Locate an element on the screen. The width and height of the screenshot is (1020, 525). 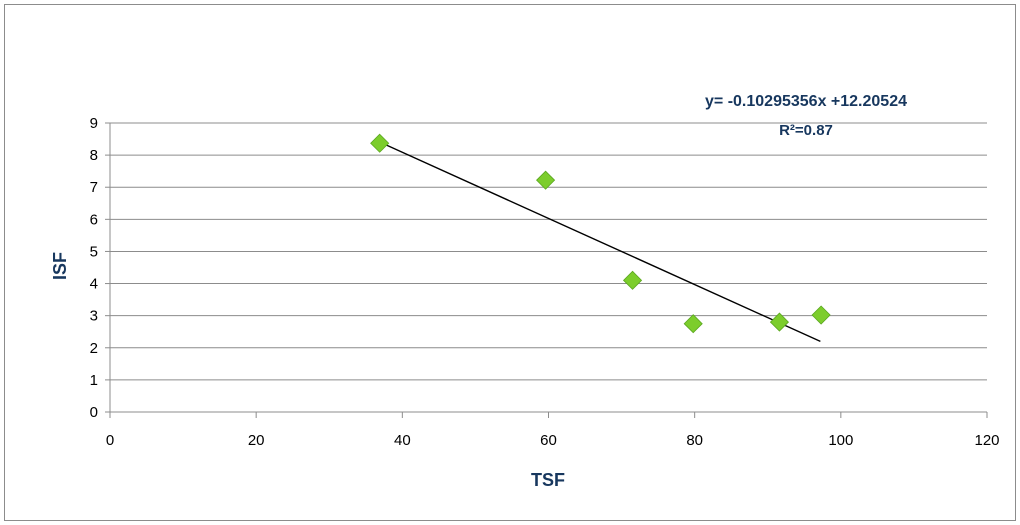
y-tick-labels: 0 1 2 3 4 5 6 7 8 9 is located at coordinates (94, 268).